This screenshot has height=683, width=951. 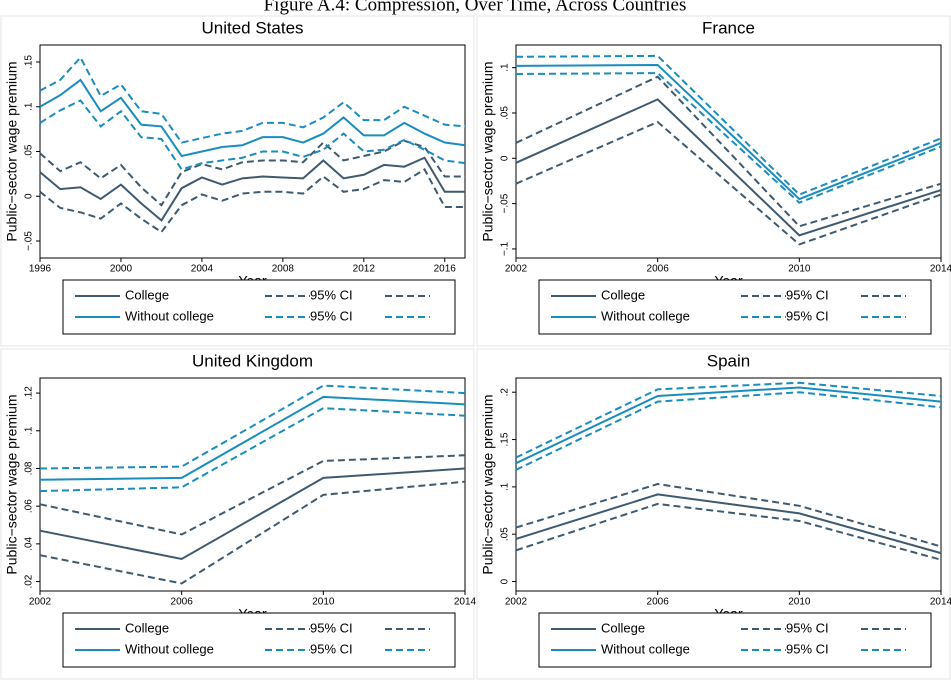 What do you see at coordinates (505, 392) in the screenshot?
I see `y-tick-label: .2` at bounding box center [505, 392].